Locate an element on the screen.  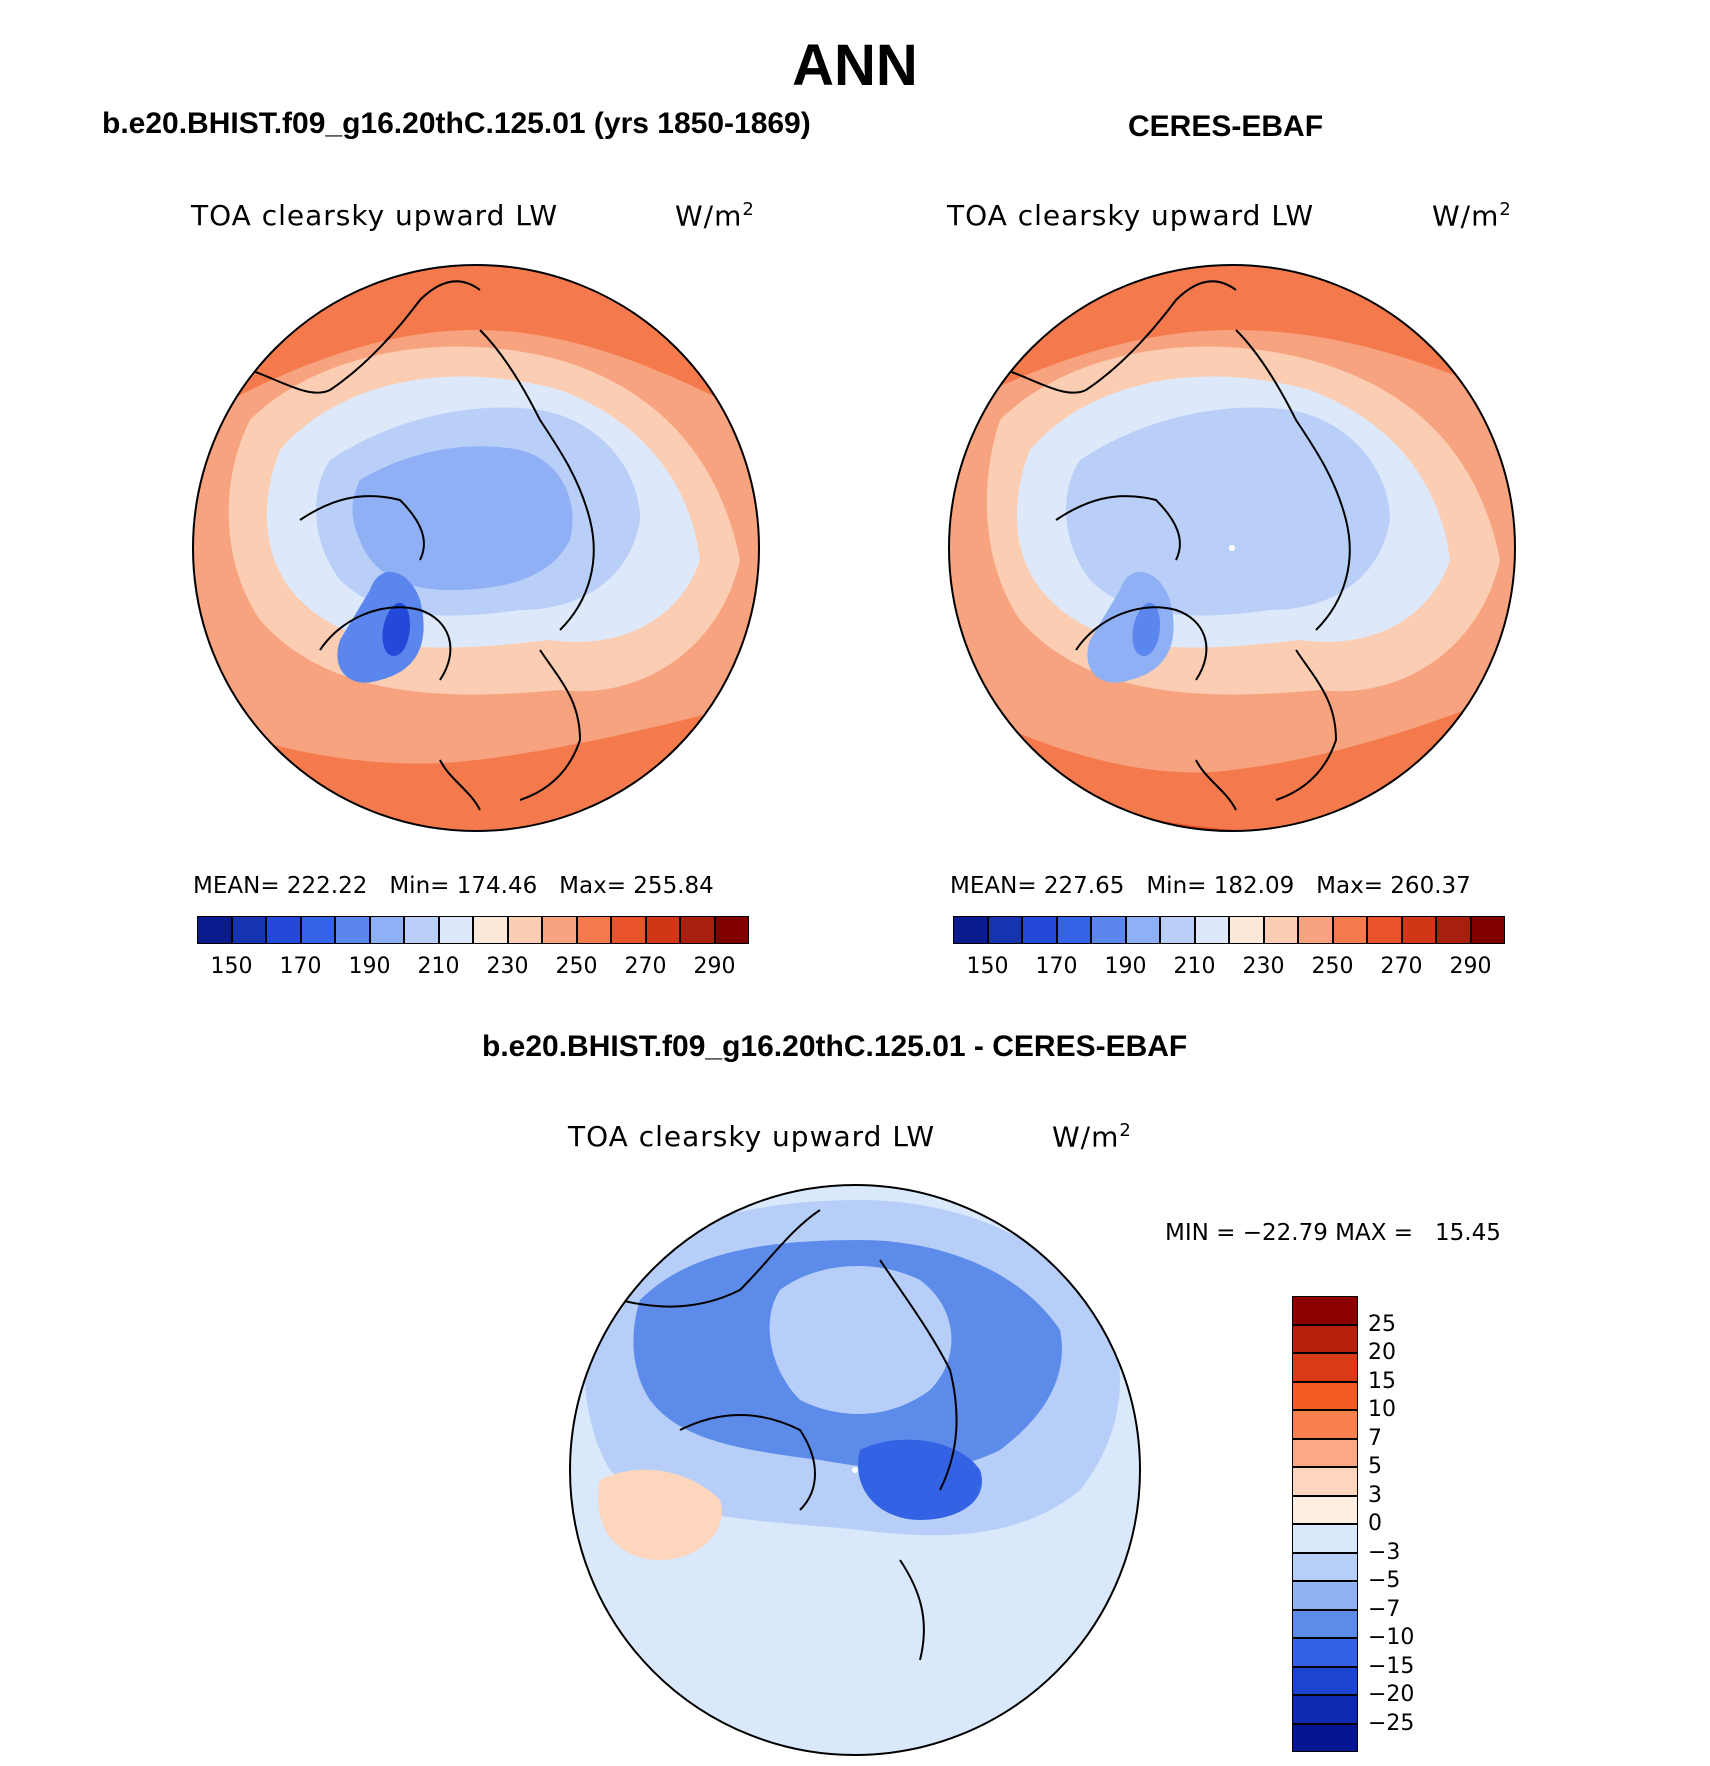
figure-title: ANN is located at coordinates (855, 65).